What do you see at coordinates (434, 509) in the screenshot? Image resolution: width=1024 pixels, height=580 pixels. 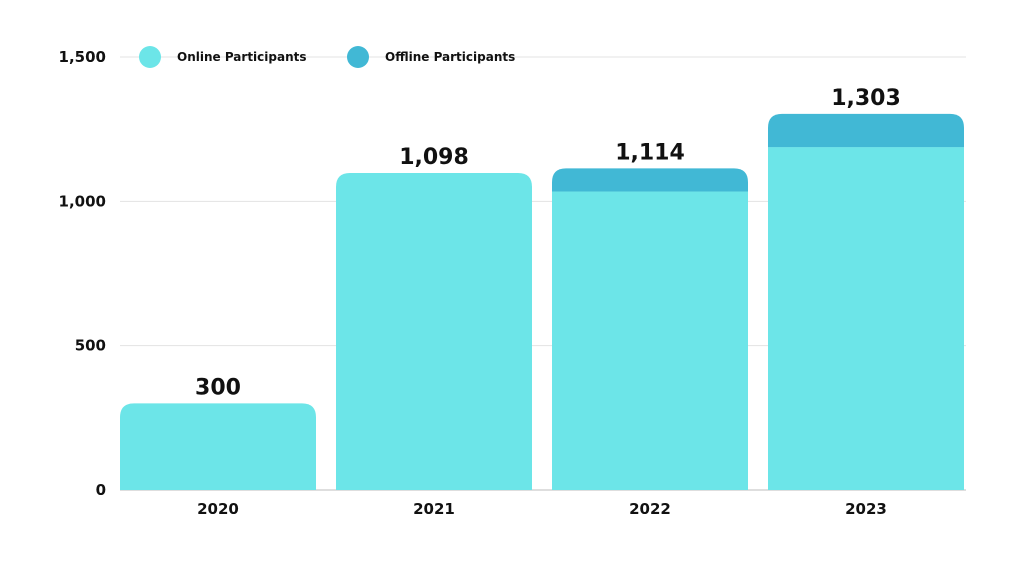 I see `x-category-label: 2021` at bounding box center [434, 509].